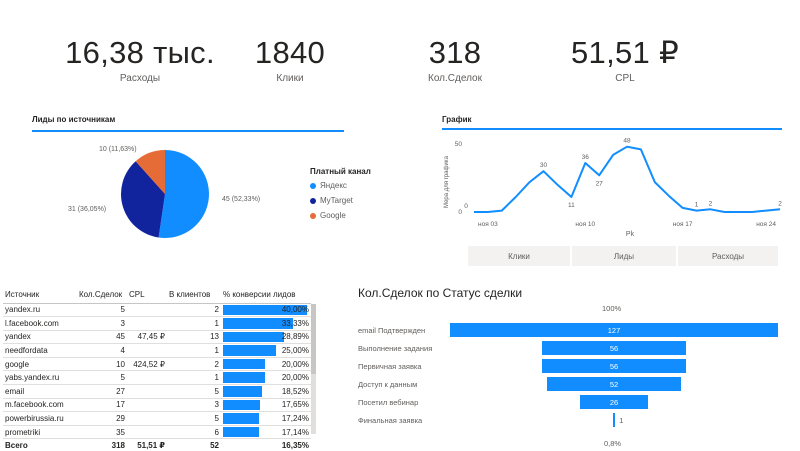 Image resolution: width=800 pixels, height=451 pixels. Describe the element at coordinates (336, 200) in the screenshot. I see `legend-label-mytarget: MyTarget` at that location.